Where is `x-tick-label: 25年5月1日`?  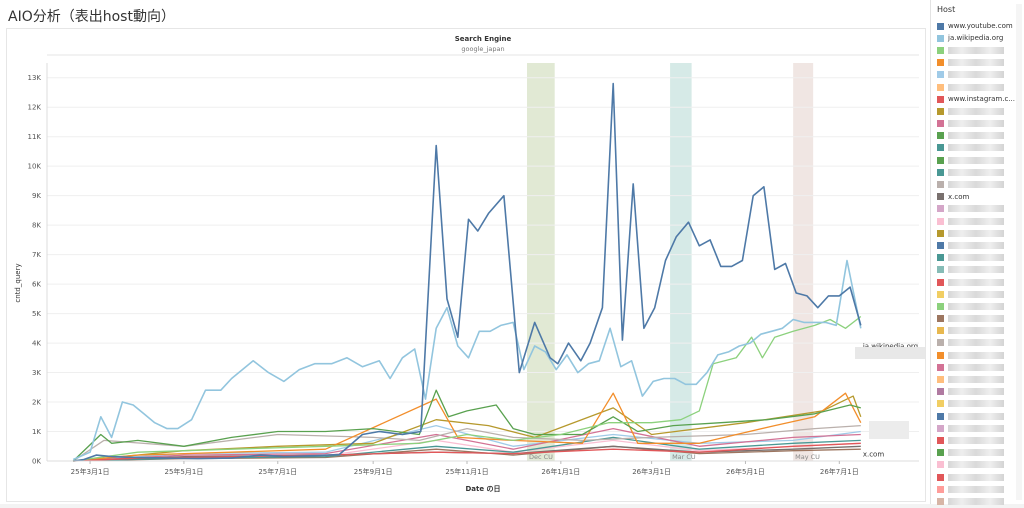 x-tick-label: 25年5月1日 is located at coordinates (184, 471).